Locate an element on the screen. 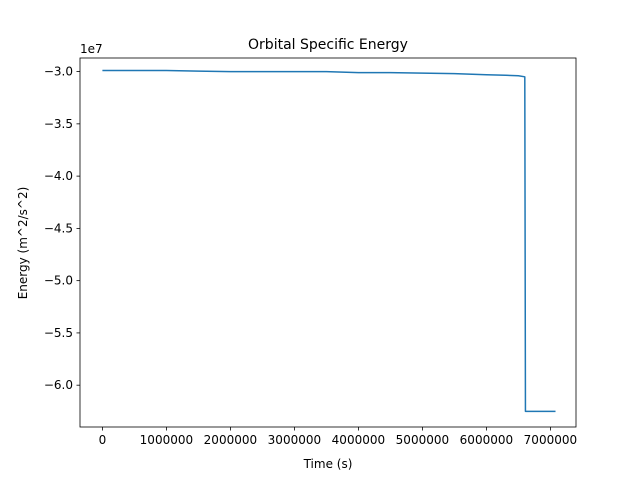 Image resolution: width=640 pixels, height=480 pixels. x-tick-label: 1000000 is located at coordinates (166, 440).